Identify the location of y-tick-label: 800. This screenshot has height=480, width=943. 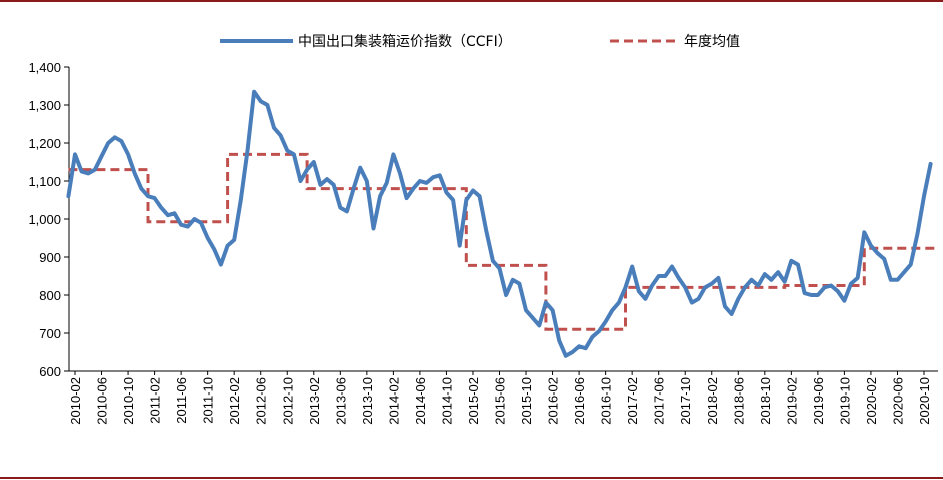
(50, 295).